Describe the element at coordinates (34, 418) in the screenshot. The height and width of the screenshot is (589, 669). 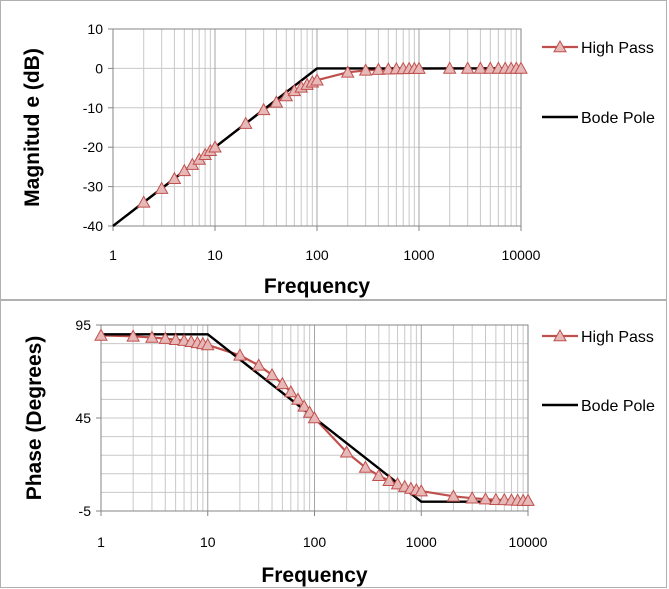
I see `y-axis-title: Phase (Degrees)` at that location.